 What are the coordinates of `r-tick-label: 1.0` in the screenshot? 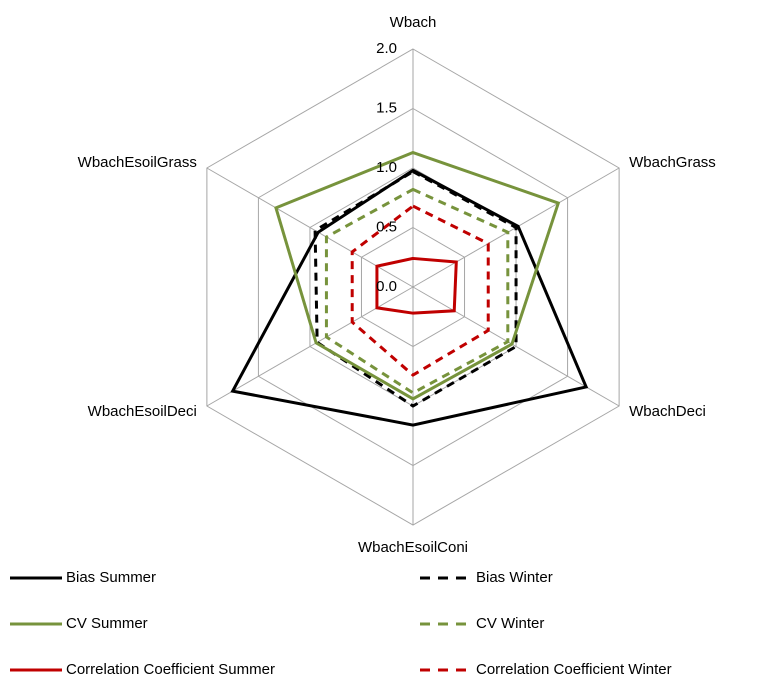 It's located at (386, 167).